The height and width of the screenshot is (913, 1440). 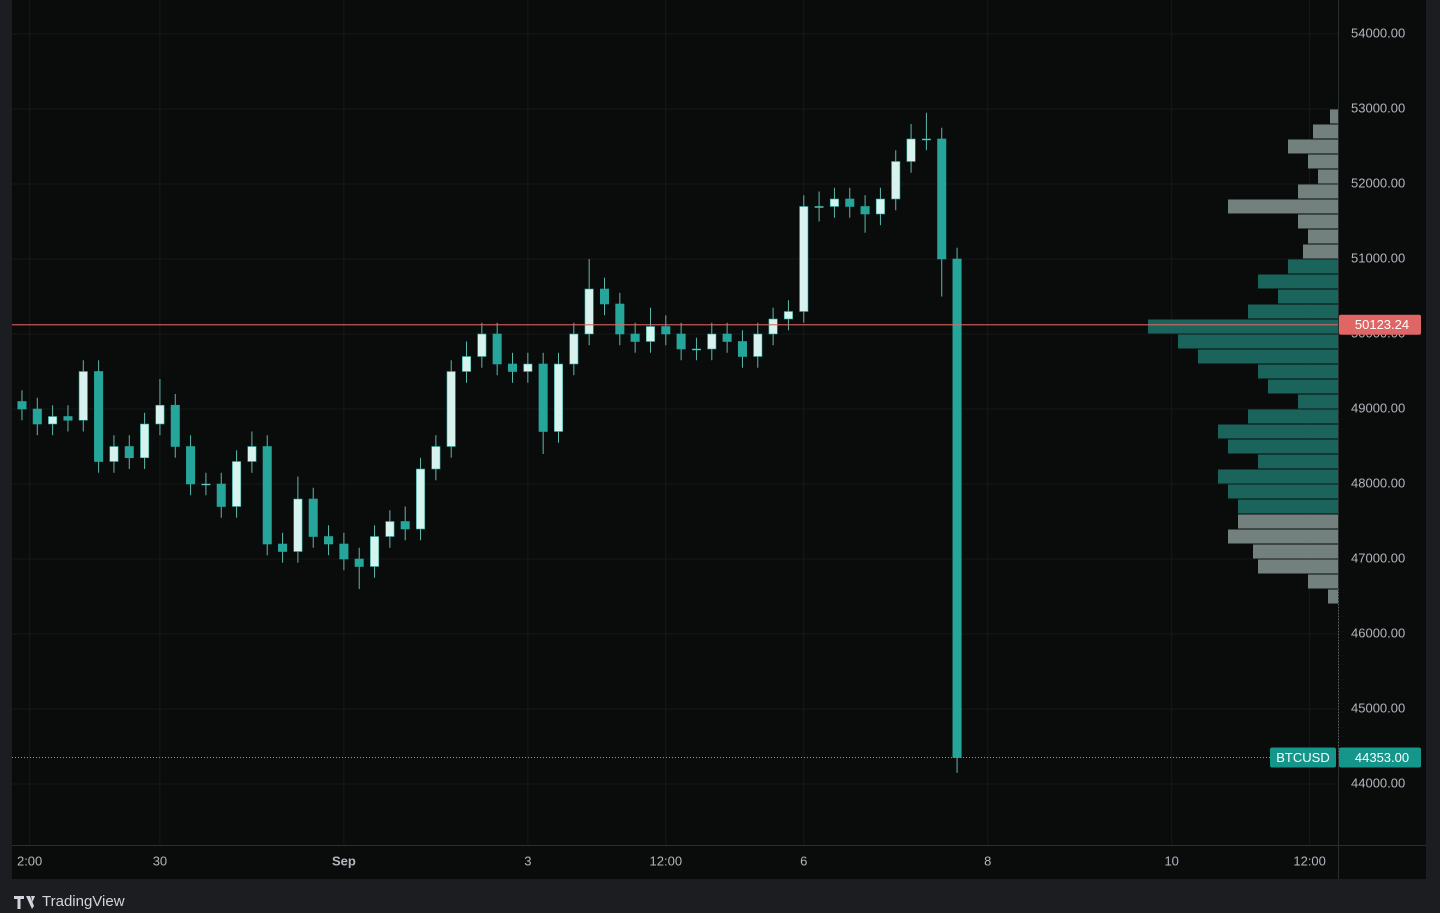 What do you see at coordinates (24, 902) in the screenshot?
I see `logo` at bounding box center [24, 902].